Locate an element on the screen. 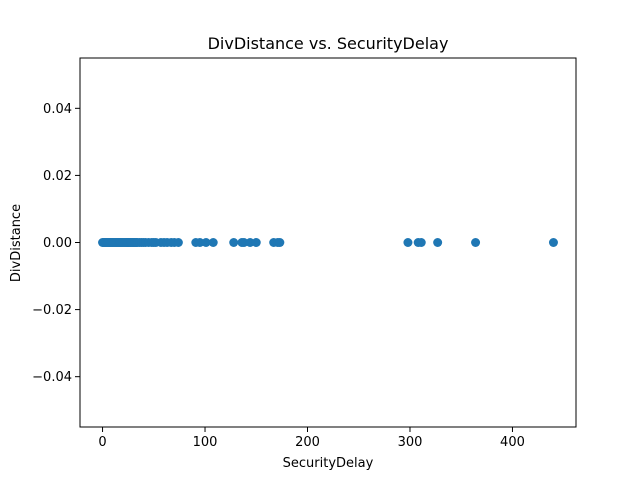 Image resolution: width=640 pixels, height=480 pixels. x-axis-label: SecurityDelay is located at coordinates (328, 463).